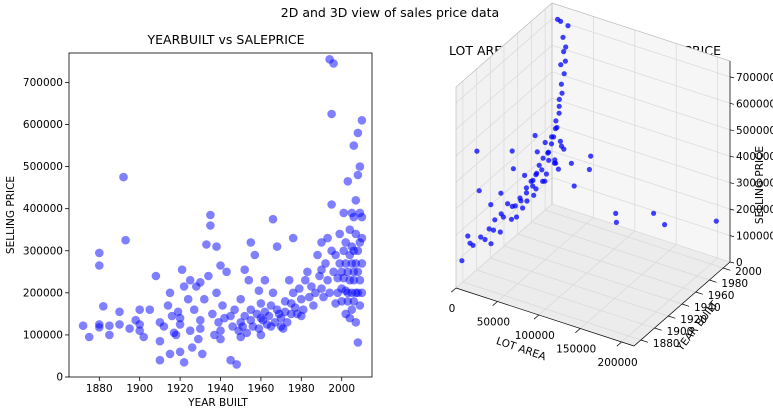 This screenshot has width=773, height=414. Describe the element at coordinates (43, 209) in the screenshot. I see `scatter-2d-y-tick-label: 400000` at that location.